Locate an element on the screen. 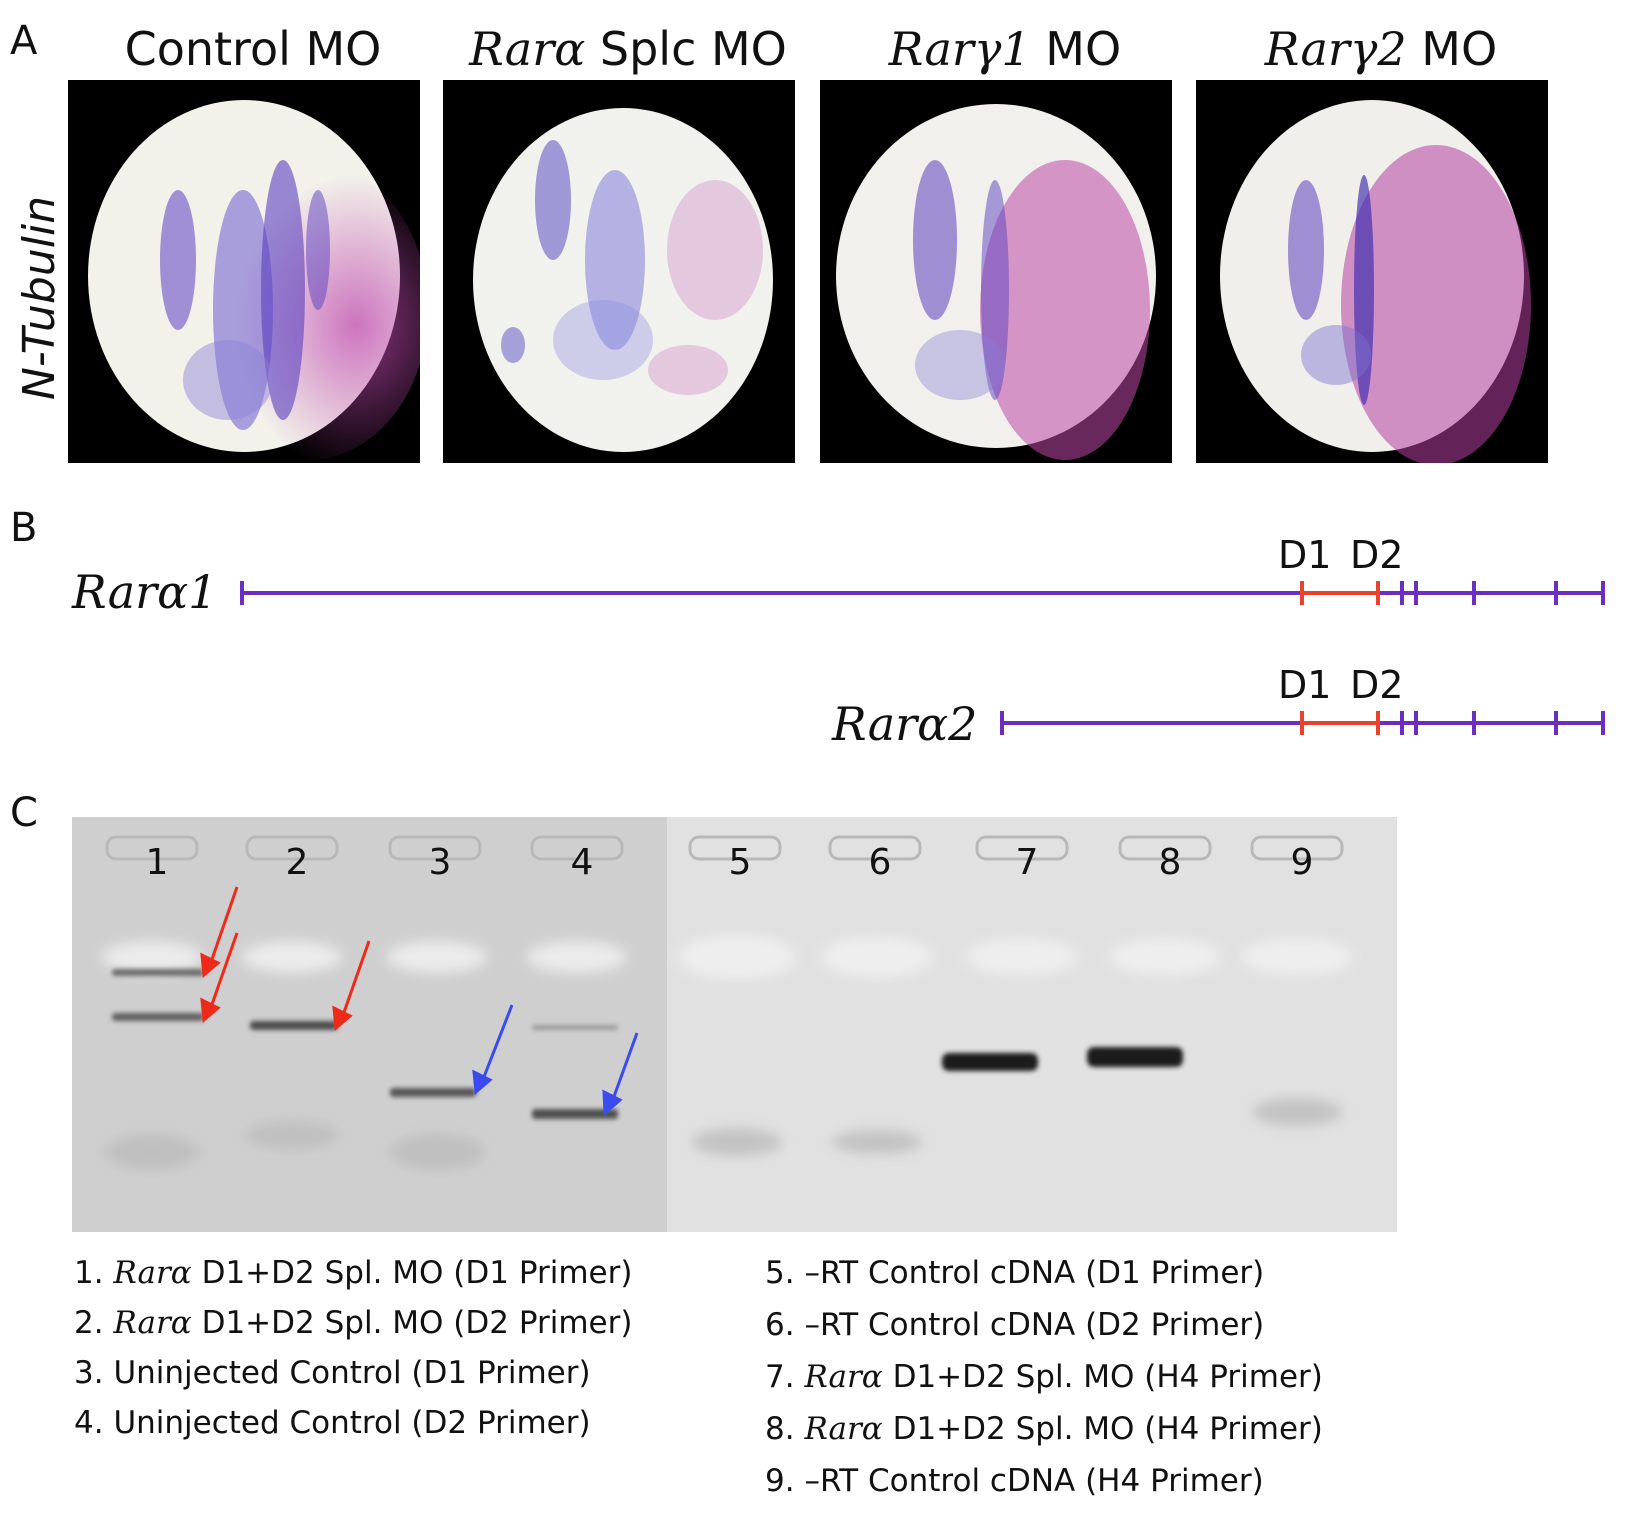 The image size is (1633, 1517). legend-item-7: 7. Rarα D1+D2 Spl. MO (H4 Primer) is located at coordinates (1044, 1377).